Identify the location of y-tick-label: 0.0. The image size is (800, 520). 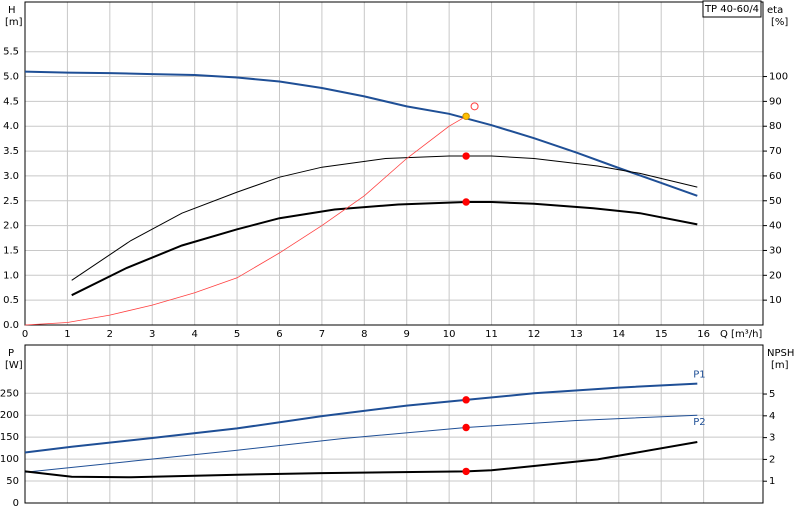
(11, 325).